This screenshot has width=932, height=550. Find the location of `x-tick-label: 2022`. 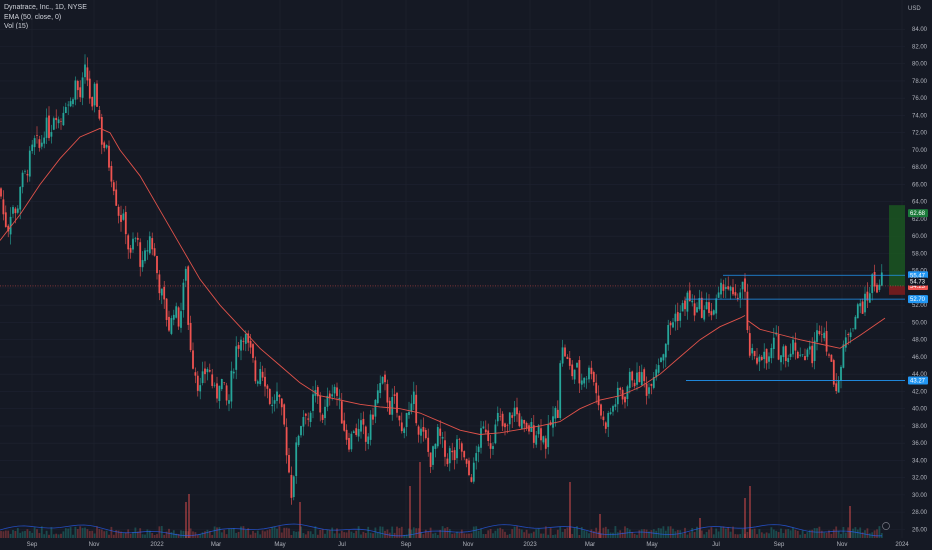

x-tick-label: 2022 is located at coordinates (157, 545).